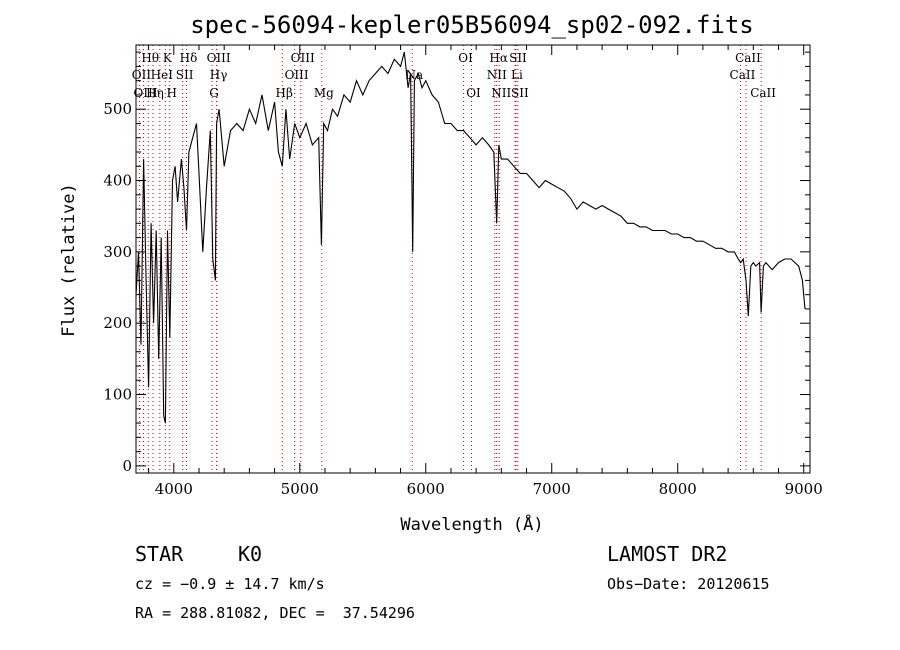 The image size is (900, 650). I want to click on x-tick-label: 6000, so click(426, 489).